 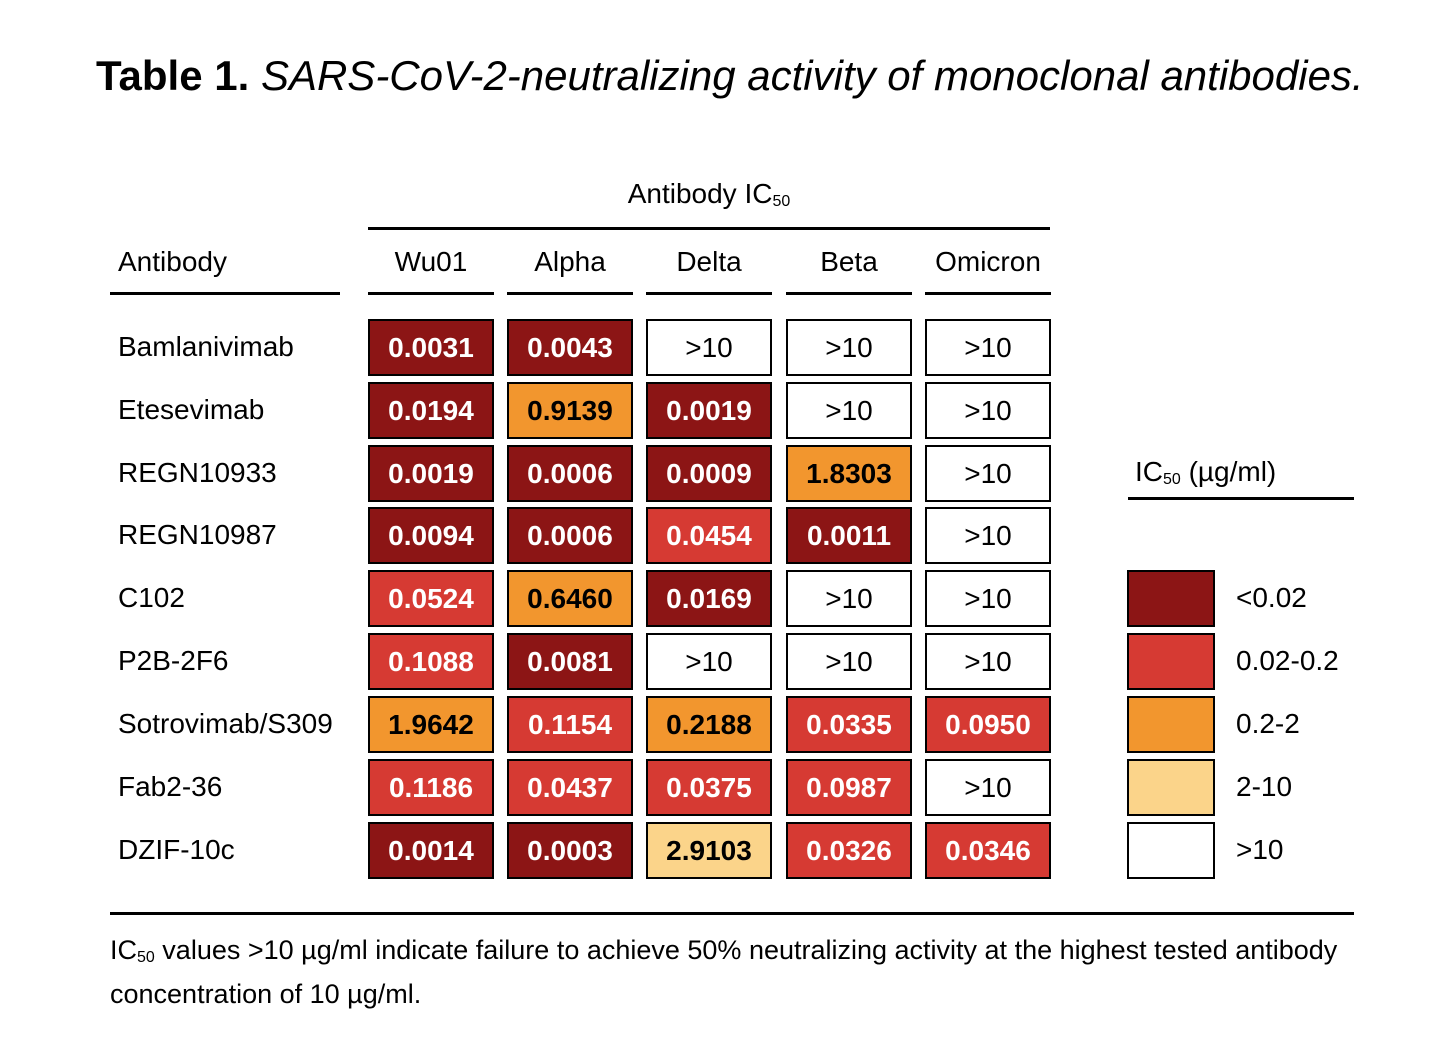 What do you see at coordinates (781, 201) in the screenshot?
I see `group-header-sub: 50` at bounding box center [781, 201].